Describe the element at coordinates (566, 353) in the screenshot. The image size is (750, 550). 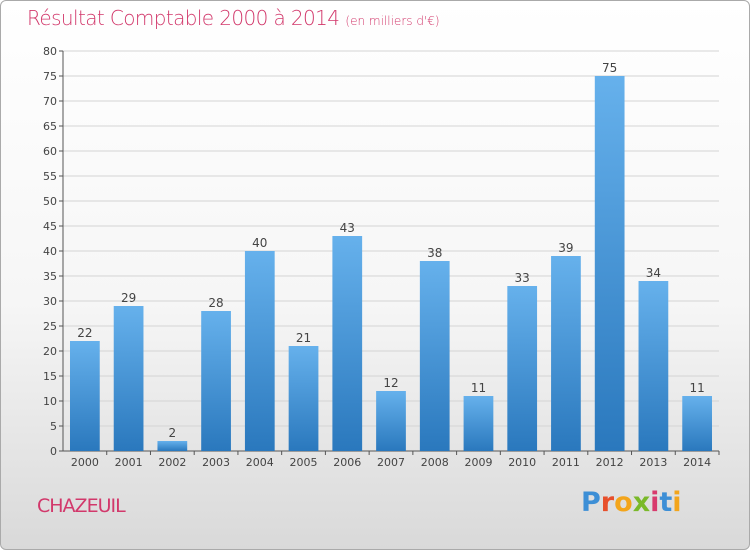
I see `bar-2011` at that location.